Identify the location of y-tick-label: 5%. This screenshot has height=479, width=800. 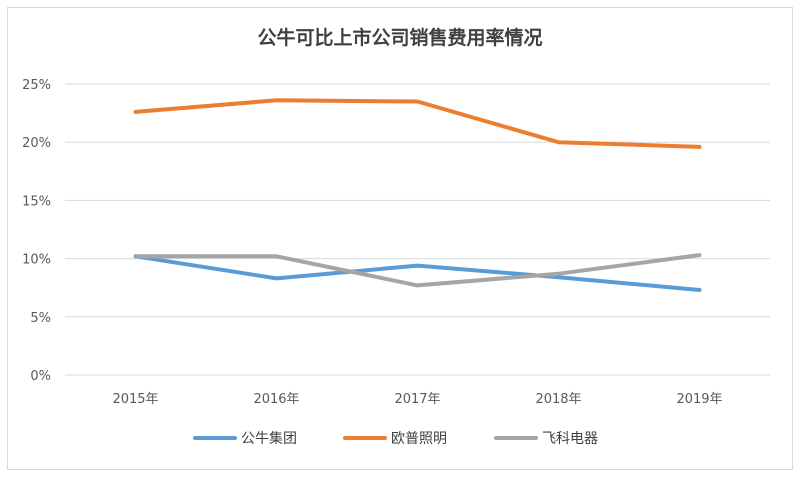
(40, 318).